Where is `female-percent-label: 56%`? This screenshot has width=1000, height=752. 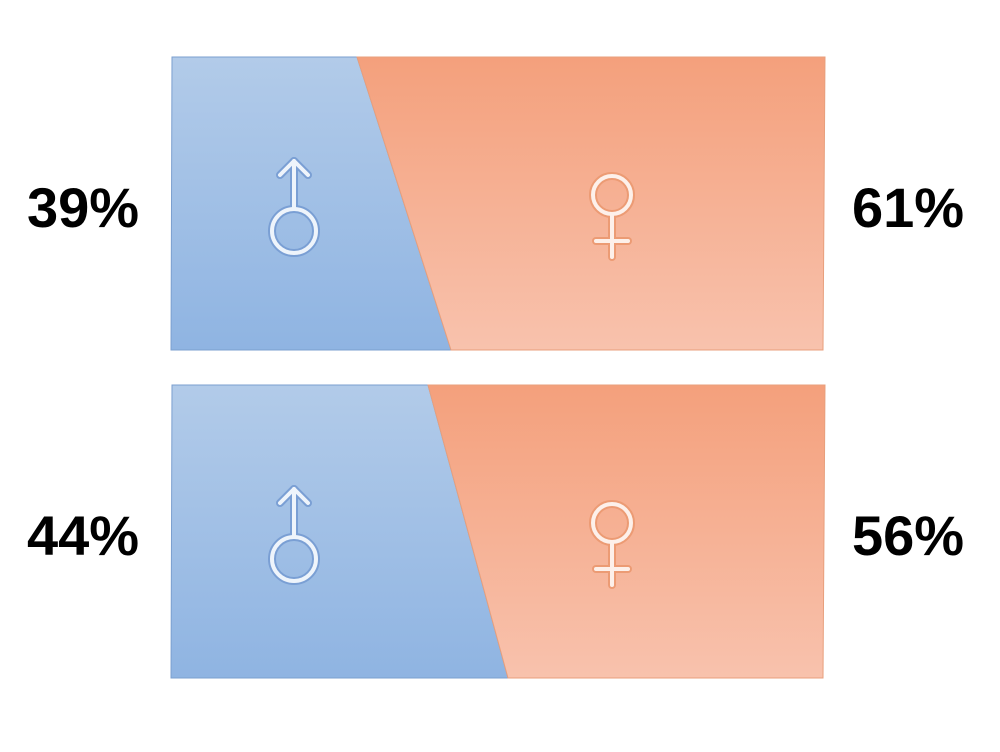
female-percent-label: 56% is located at coordinates (908, 535).